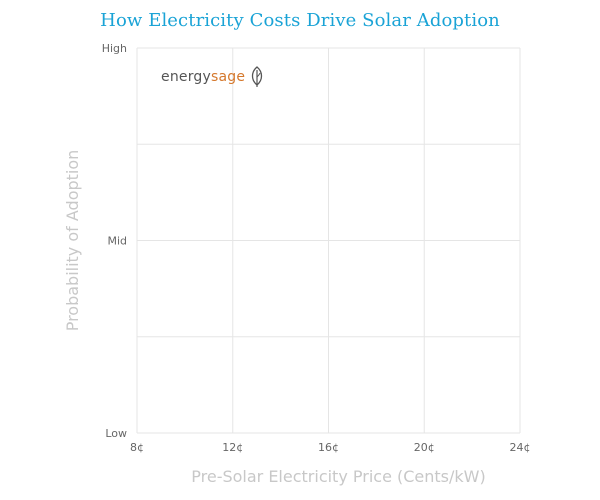 The height and width of the screenshot is (500, 600). Describe the element at coordinates (328, 447) in the screenshot. I see `x-tick-label: 16¢` at that location.